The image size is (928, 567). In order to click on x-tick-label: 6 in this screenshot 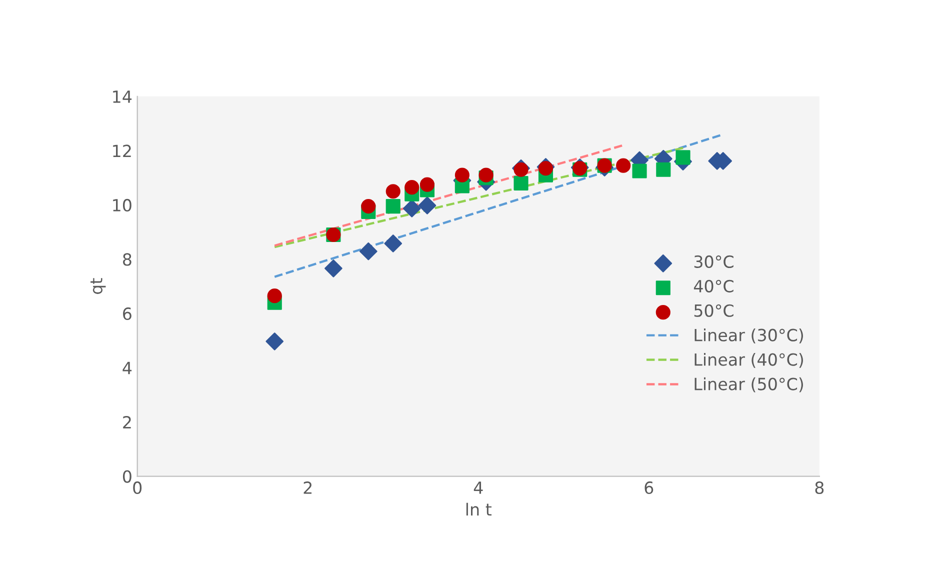, I will do `click(649, 487)`.